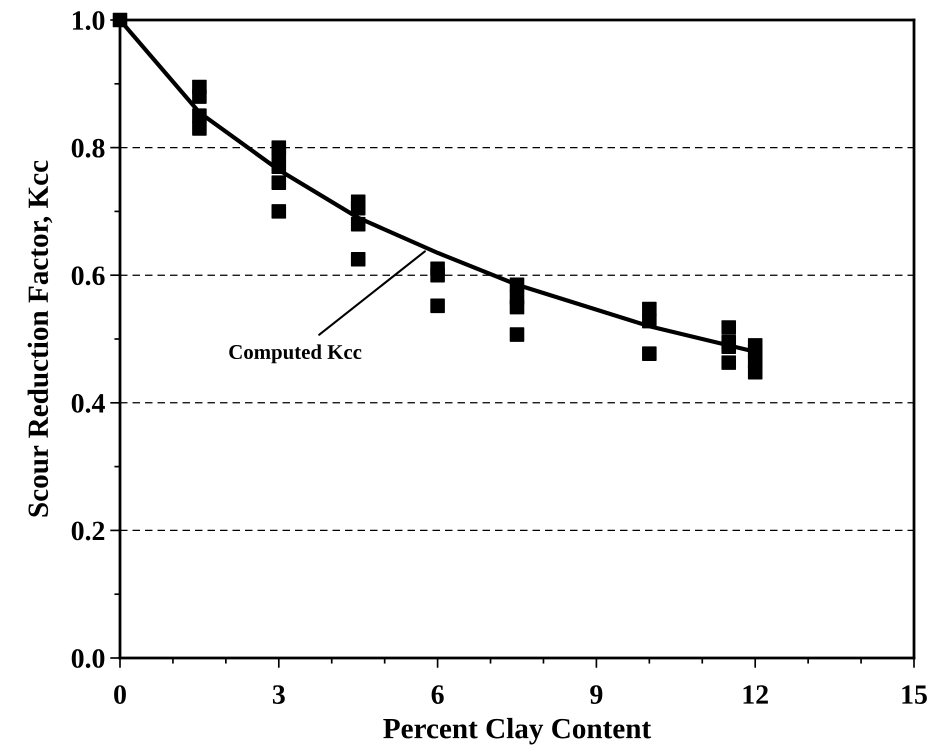 The height and width of the screenshot is (753, 930). What do you see at coordinates (88, 531) in the screenshot?
I see `y-tick-label: 0.2` at bounding box center [88, 531].